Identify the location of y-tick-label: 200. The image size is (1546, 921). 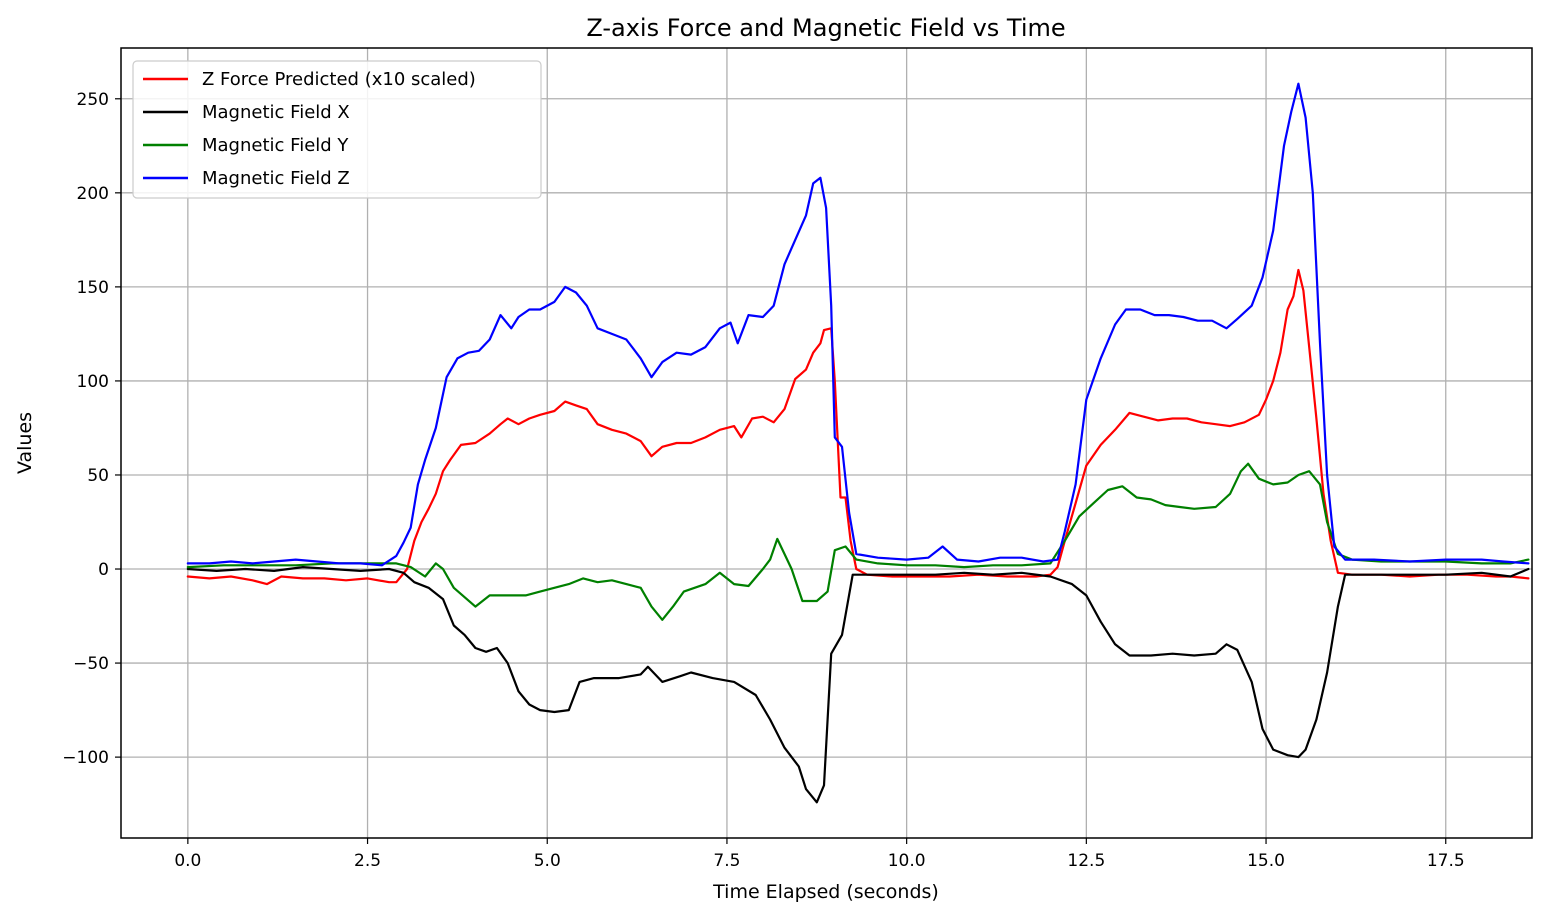
(93, 194).